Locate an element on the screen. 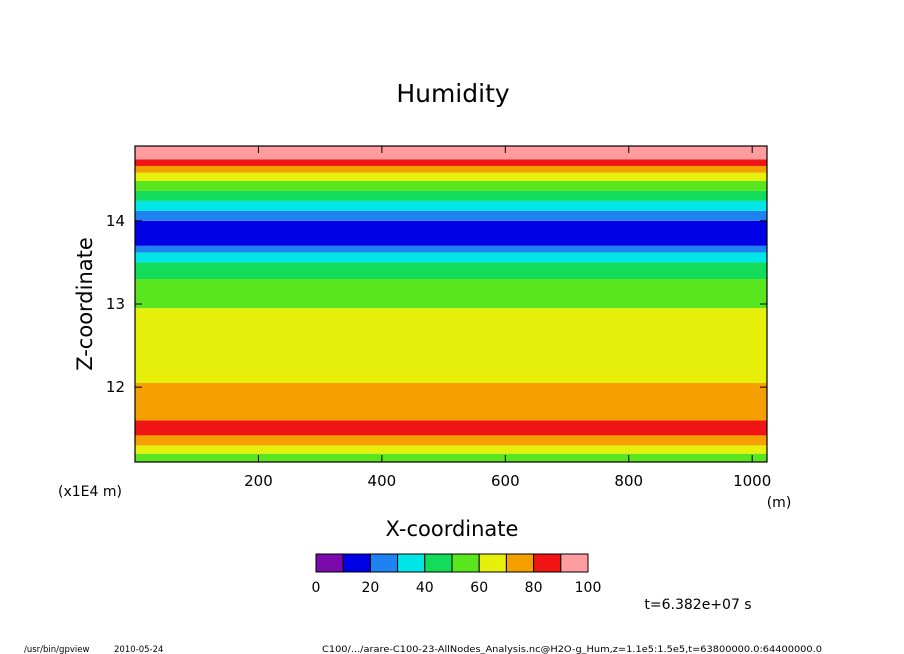 The height and width of the screenshot is (654, 904). colorbar-tick-label: 60 is located at coordinates (479, 588).